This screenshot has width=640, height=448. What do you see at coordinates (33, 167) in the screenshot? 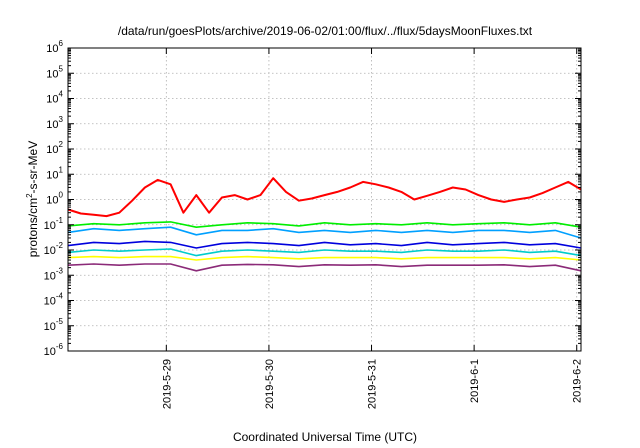
I see `y-axis-label-suffix: -s-sr-MeV` at bounding box center [33, 167].